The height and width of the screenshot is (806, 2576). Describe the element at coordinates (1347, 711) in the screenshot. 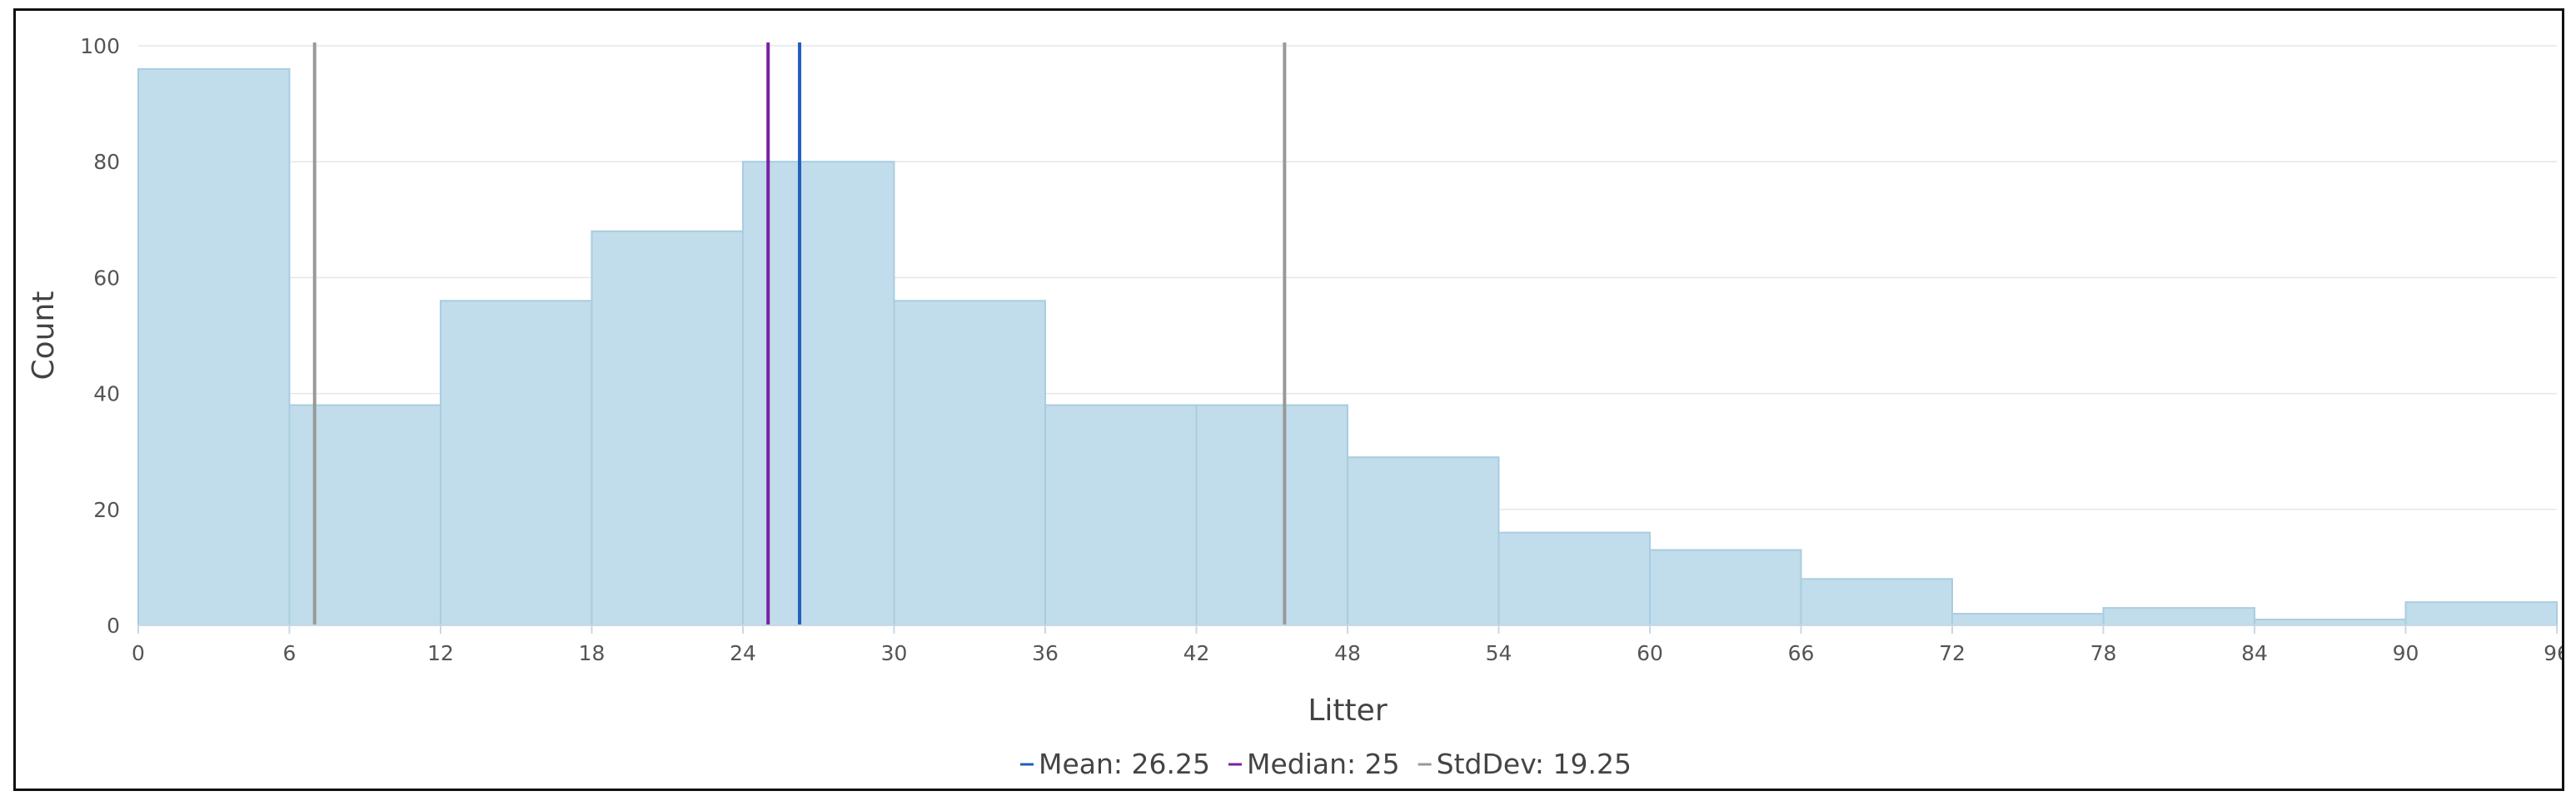

I see `x-axis-title: Litter` at that location.